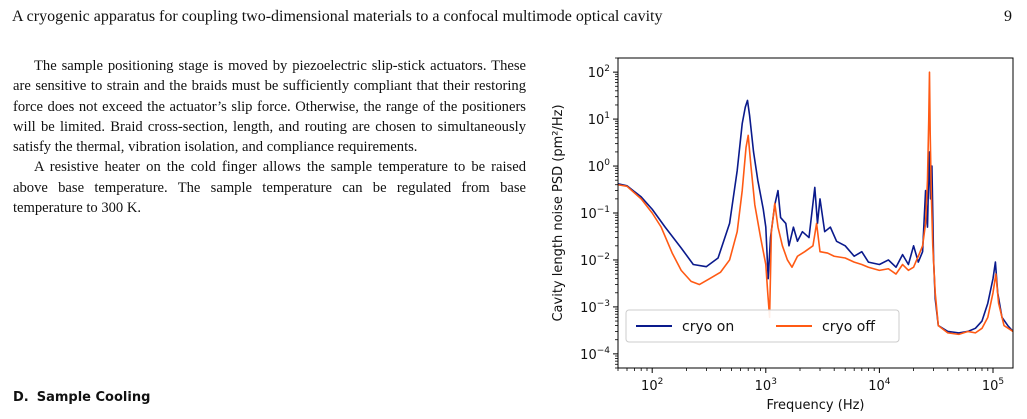 The width and height of the screenshot is (1027, 419). I want to click on legend-box, so click(762, 326).